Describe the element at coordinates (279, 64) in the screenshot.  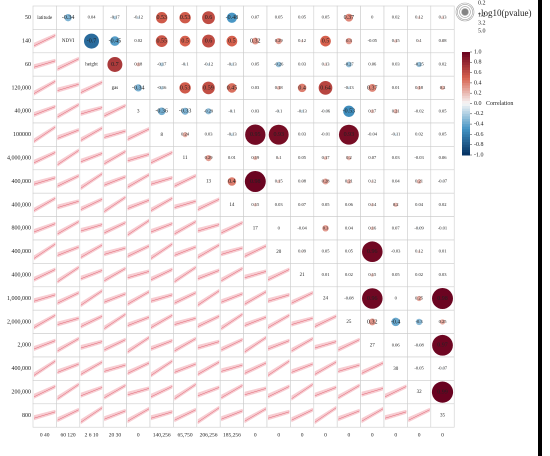
I see `correlation-value: -0.26` at that location.